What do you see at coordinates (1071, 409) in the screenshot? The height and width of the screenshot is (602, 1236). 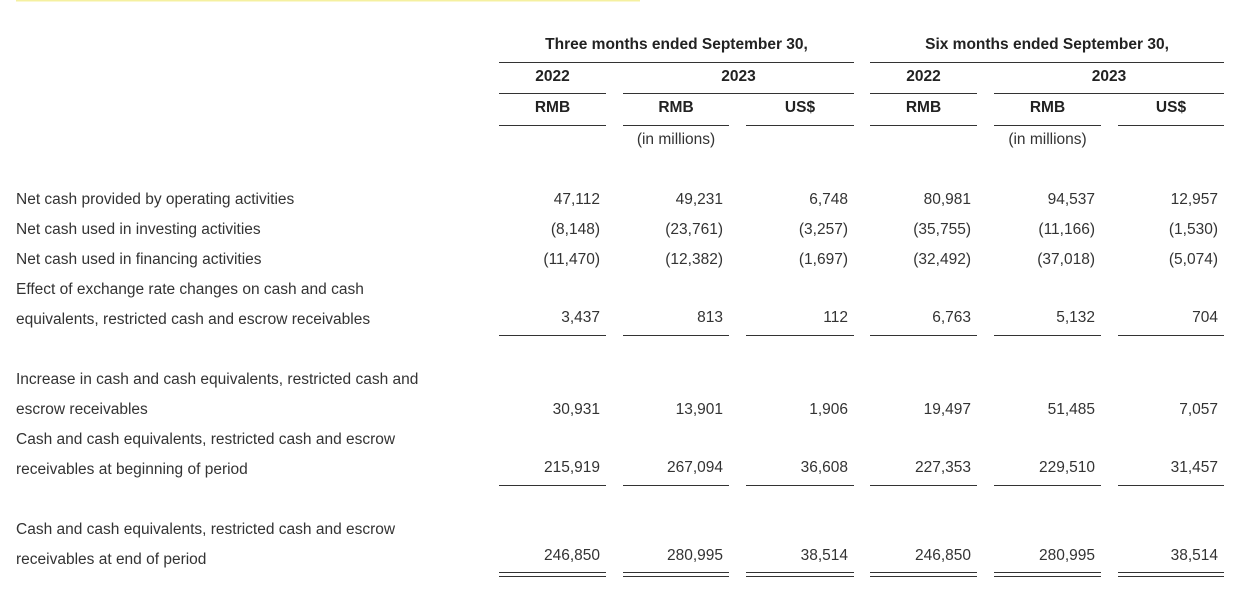 I see `cell-value: 51,485` at bounding box center [1071, 409].